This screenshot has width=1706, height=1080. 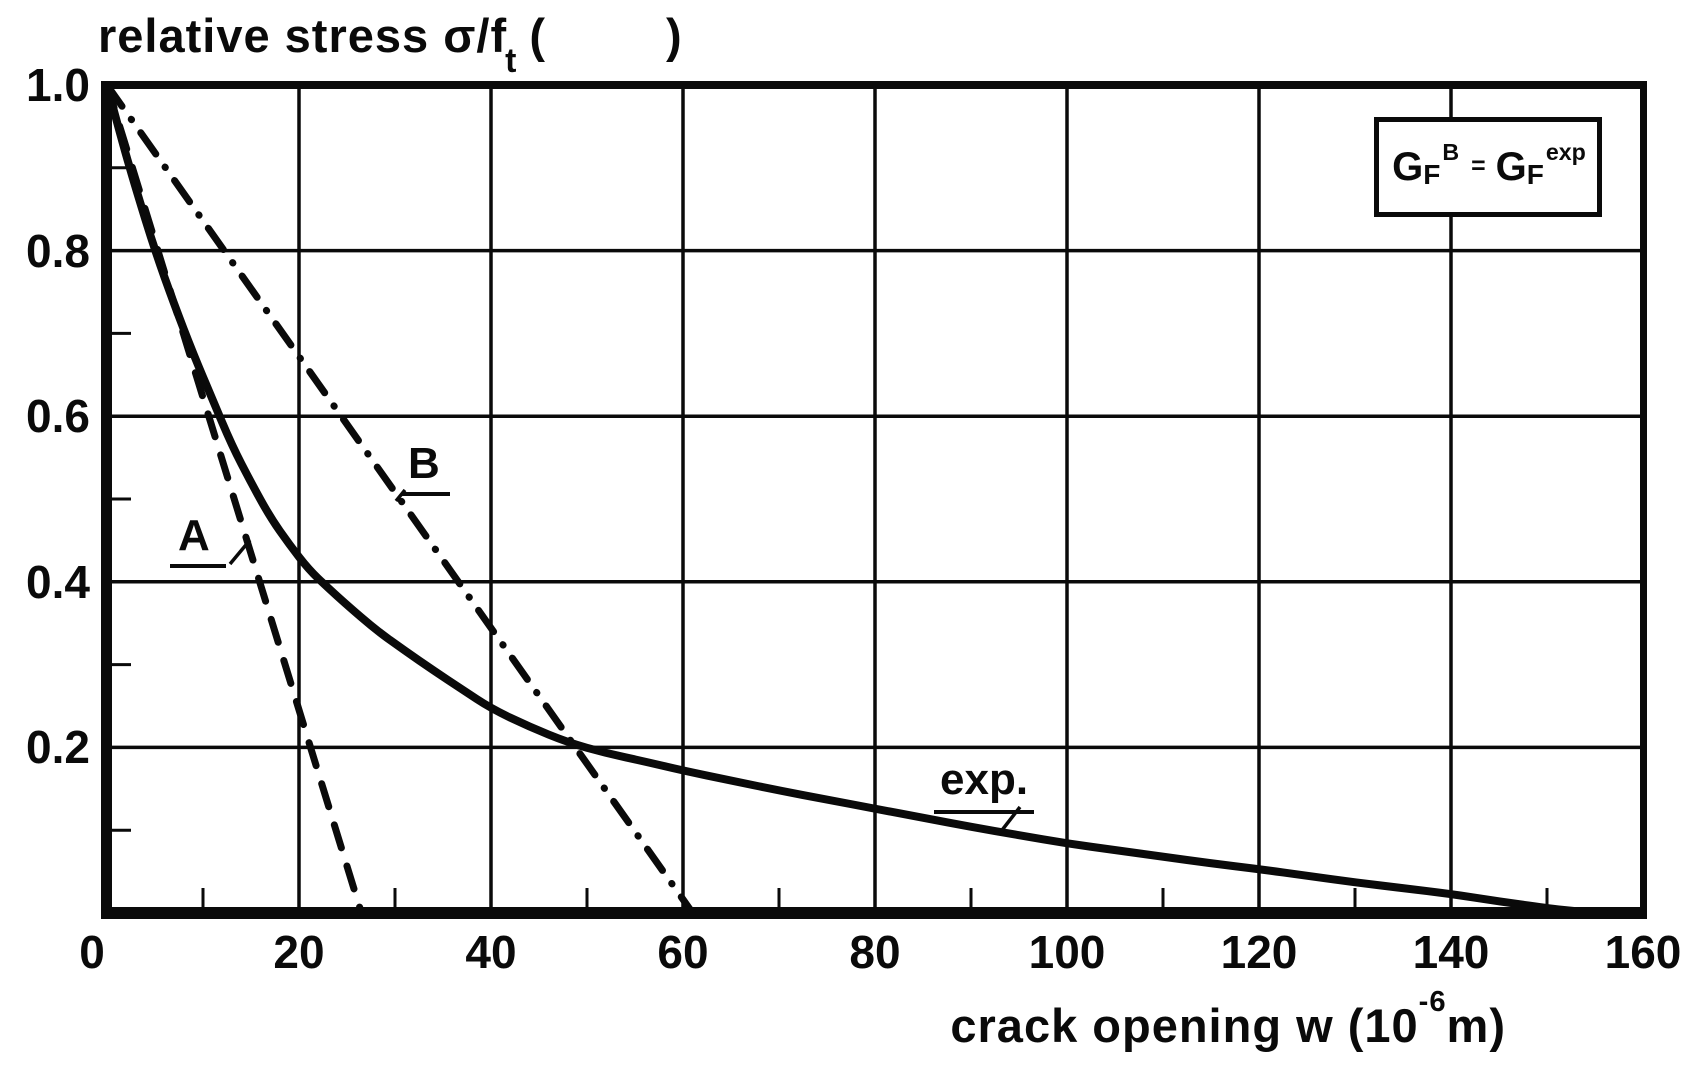 What do you see at coordinates (58, 416) in the screenshot?
I see `y-tick-label: 0.6` at bounding box center [58, 416].